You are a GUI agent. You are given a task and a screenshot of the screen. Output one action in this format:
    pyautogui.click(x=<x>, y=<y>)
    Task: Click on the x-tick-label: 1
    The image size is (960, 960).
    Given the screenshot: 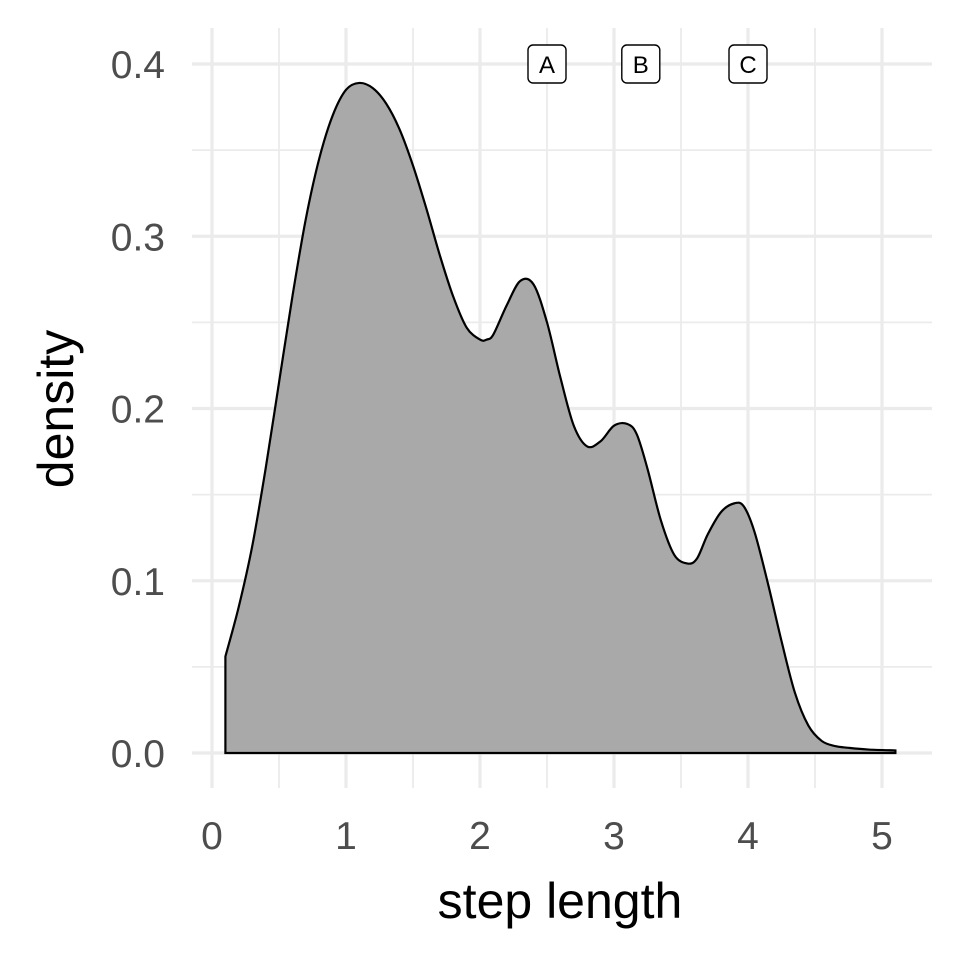 What is the action you would take?
    pyautogui.click(x=346, y=836)
    